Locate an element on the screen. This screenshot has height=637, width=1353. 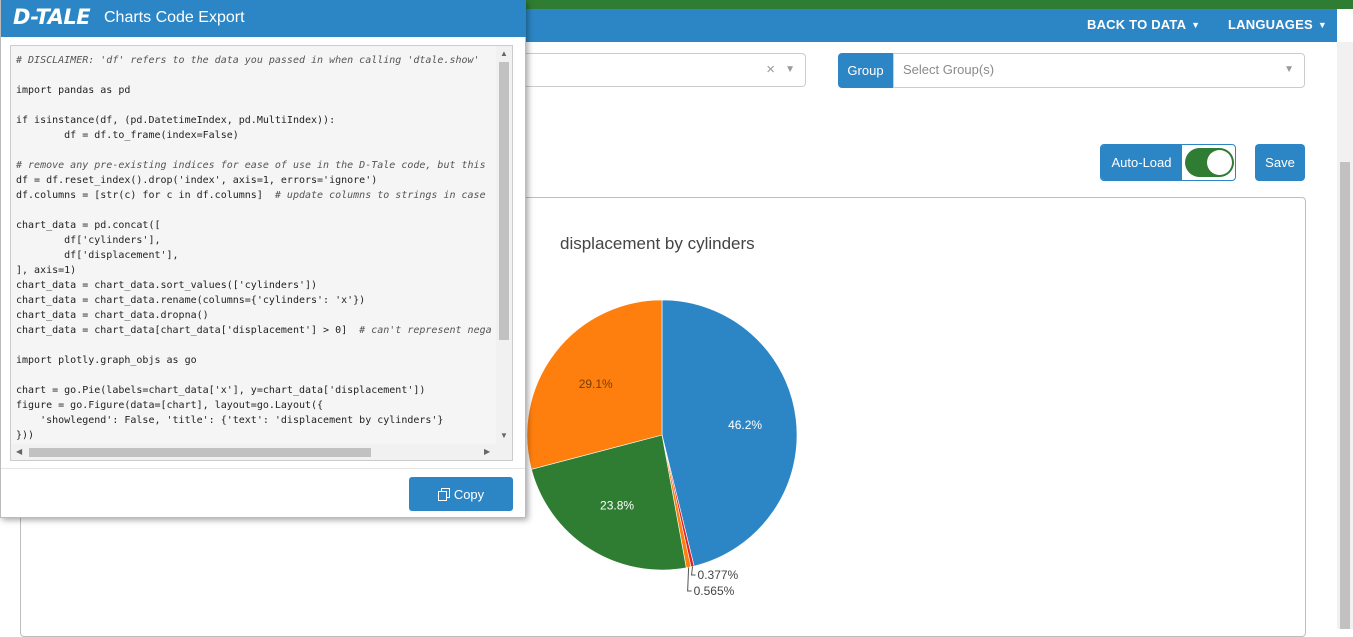
pie-slice-label: 29.1% is located at coordinates (596, 384).